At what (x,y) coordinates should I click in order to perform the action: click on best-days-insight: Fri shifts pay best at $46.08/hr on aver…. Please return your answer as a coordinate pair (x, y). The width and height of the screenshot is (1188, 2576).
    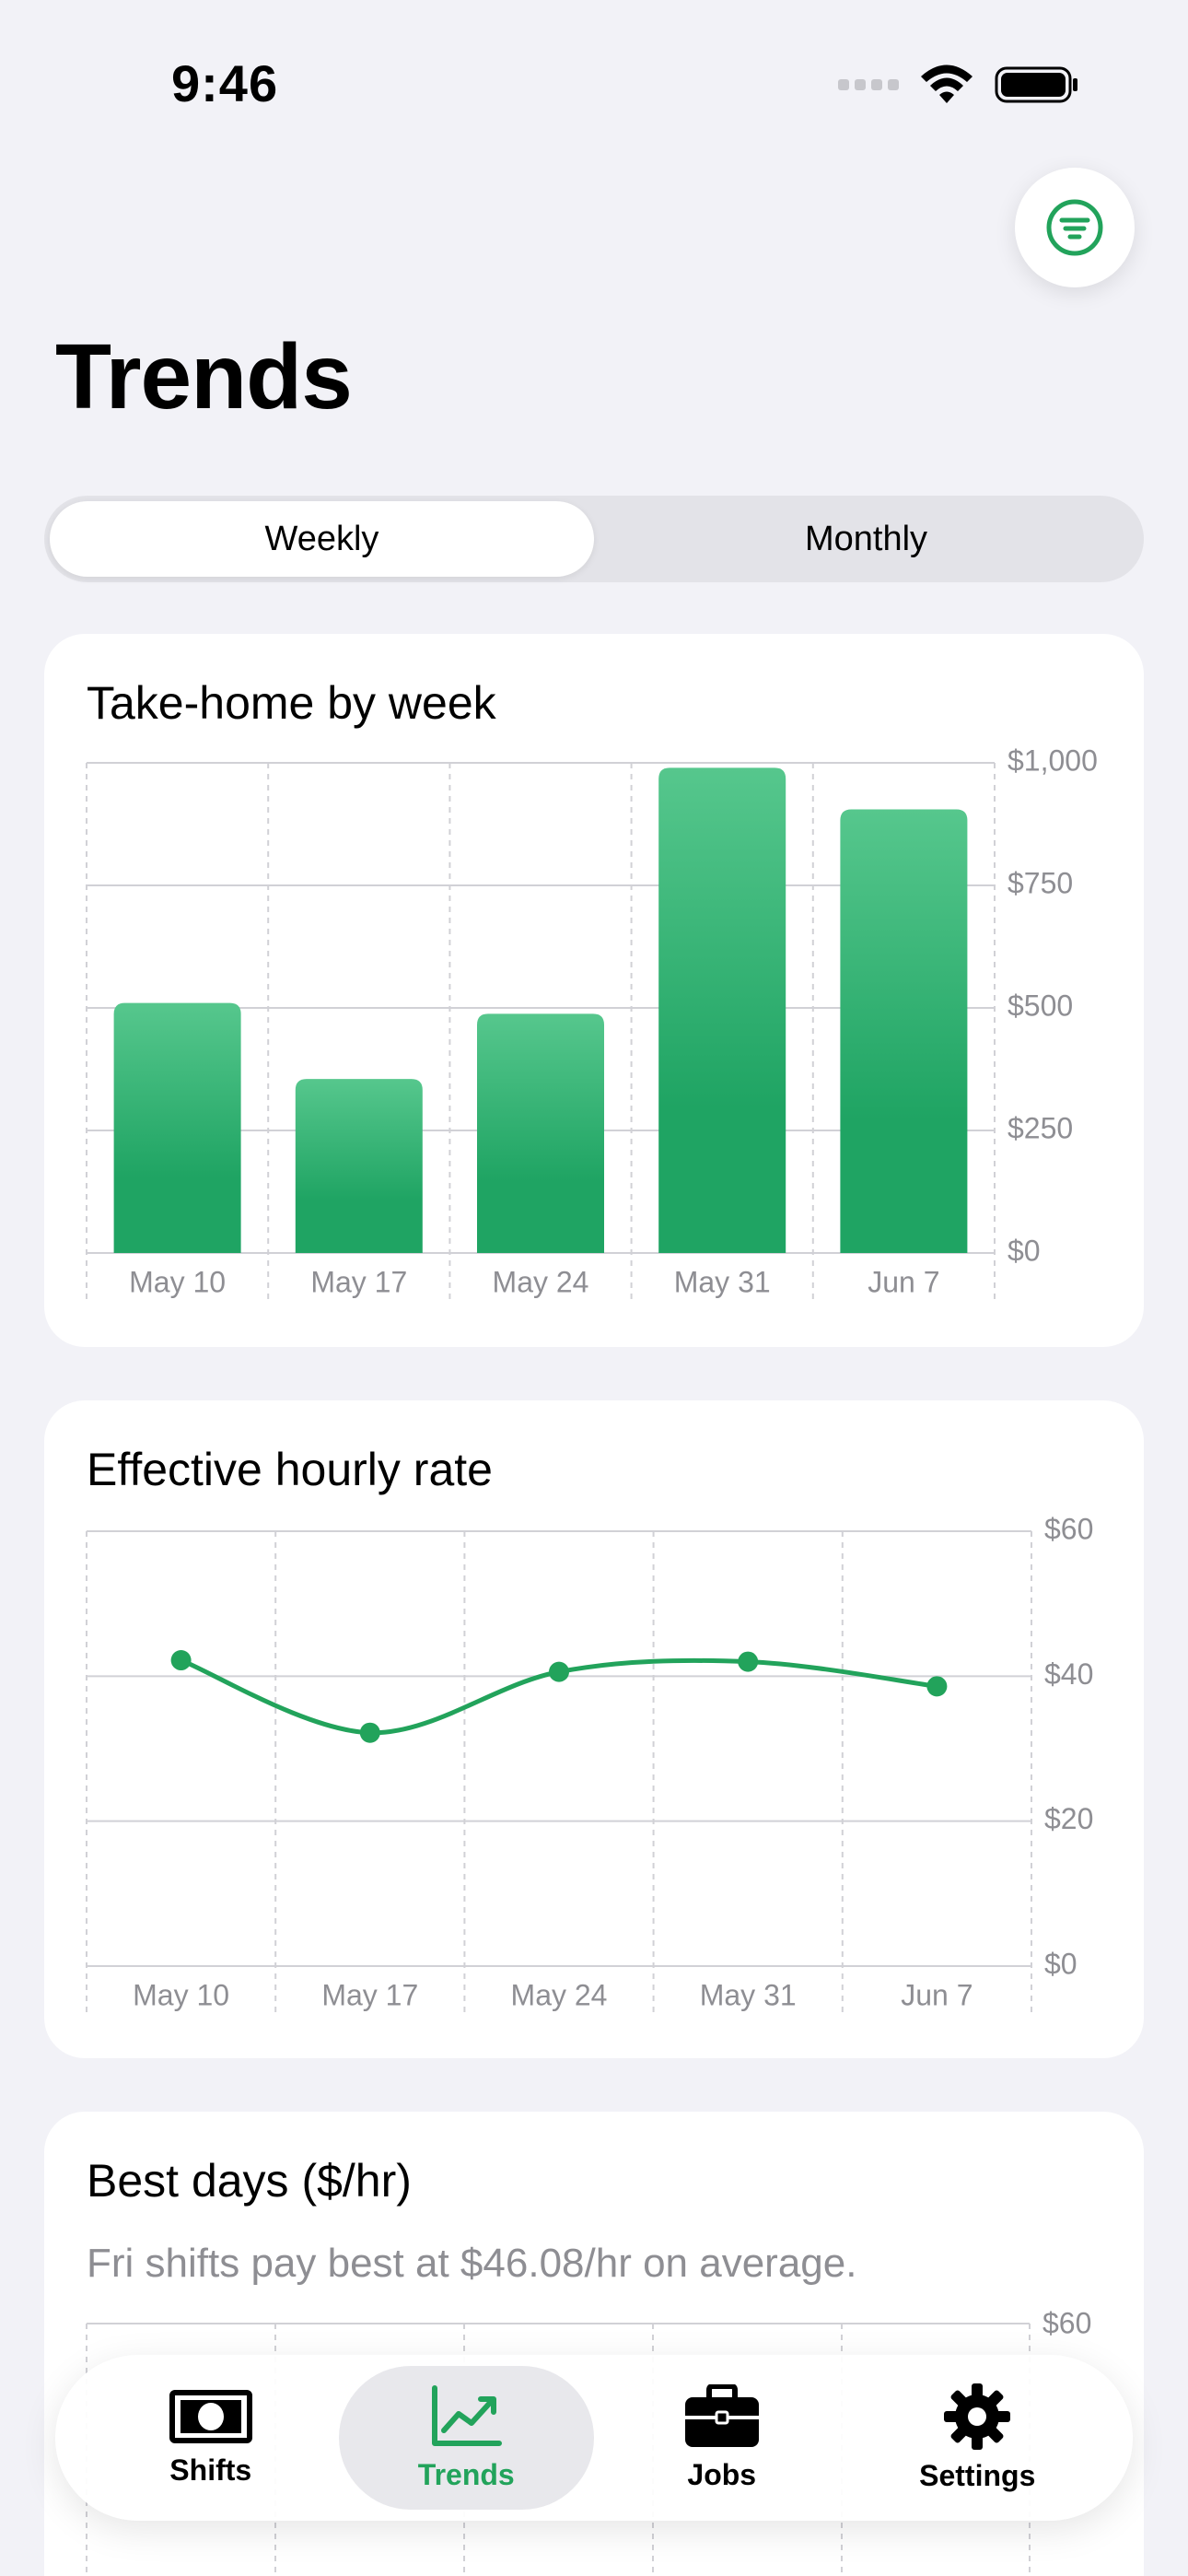
    Looking at the image, I should click on (472, 2263).